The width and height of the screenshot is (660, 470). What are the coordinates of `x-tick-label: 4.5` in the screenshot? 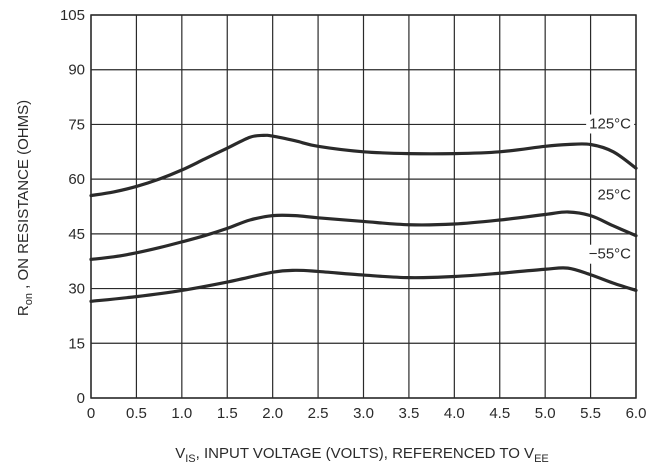 It's located at (499, 413).